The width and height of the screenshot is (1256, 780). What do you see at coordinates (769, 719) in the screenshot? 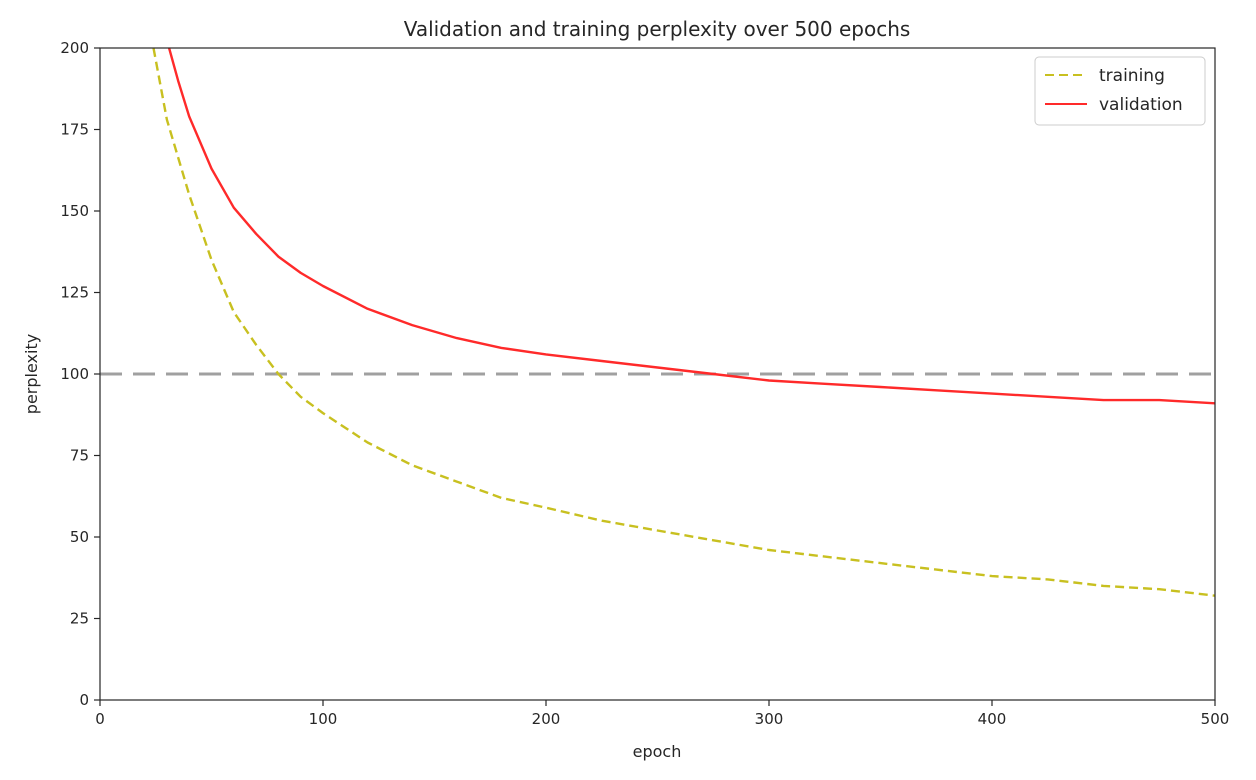
I see `x-tick-label: 300` at bounding box center [769, 719].